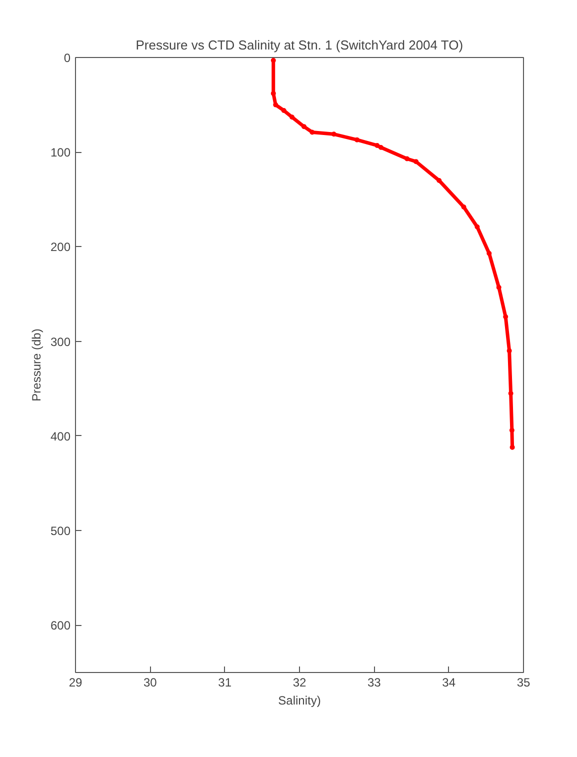 Image resolution: width=577 pixels, height=757 pixels. Describe the element at coordinates (299, 701) in the screenshot. I see `x-axis-title: Salinity)` at that location.